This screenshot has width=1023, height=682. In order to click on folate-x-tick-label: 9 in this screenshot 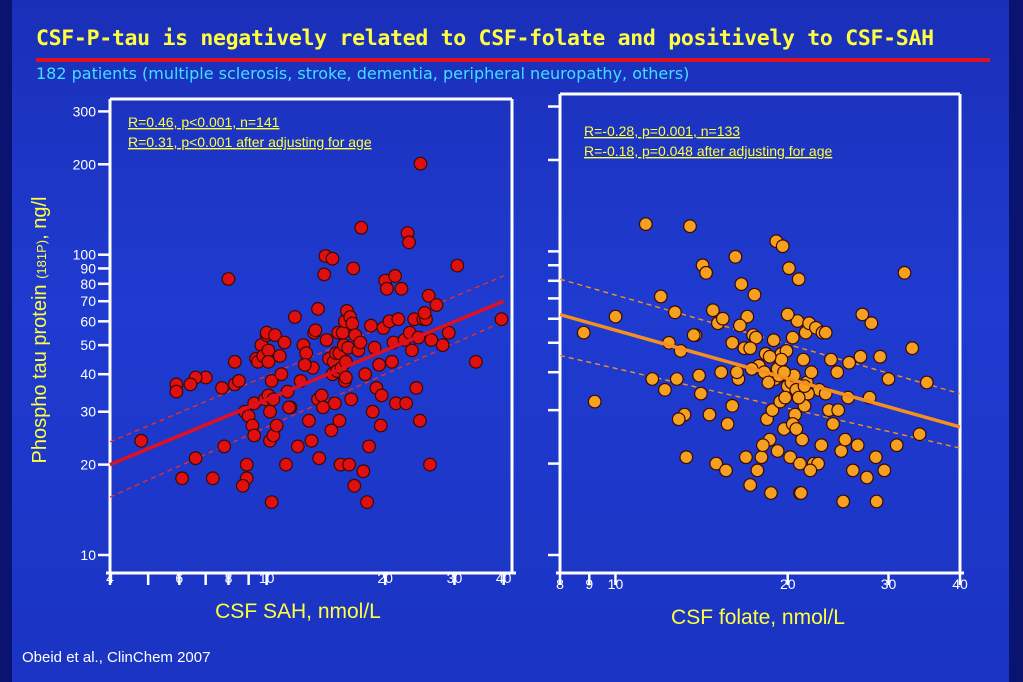, I will do `click(589, 584)`.